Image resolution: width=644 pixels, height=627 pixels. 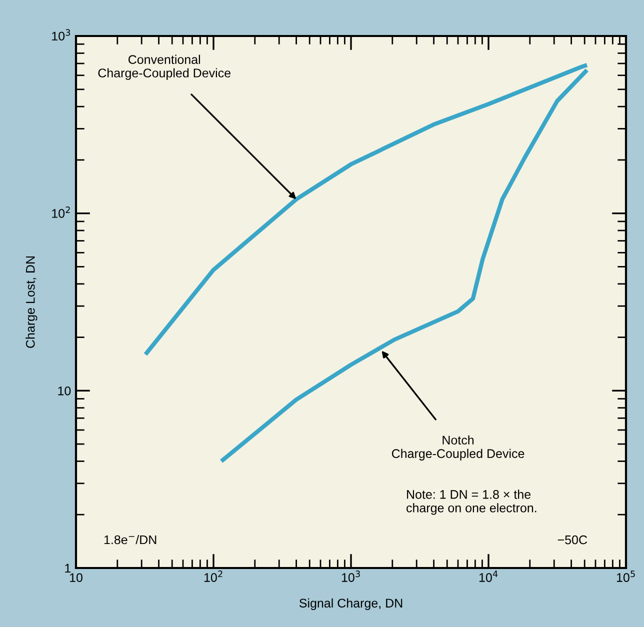 I want to click on x-tick-label: 10$^{3}$, so click(x=351, y=576).